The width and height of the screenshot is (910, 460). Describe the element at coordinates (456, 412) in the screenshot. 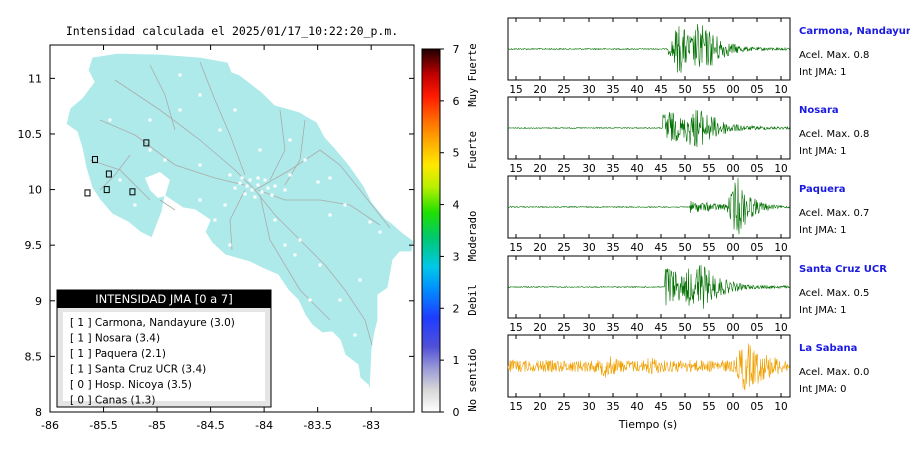

I see `colorbar-tick-label: 0` at that location.